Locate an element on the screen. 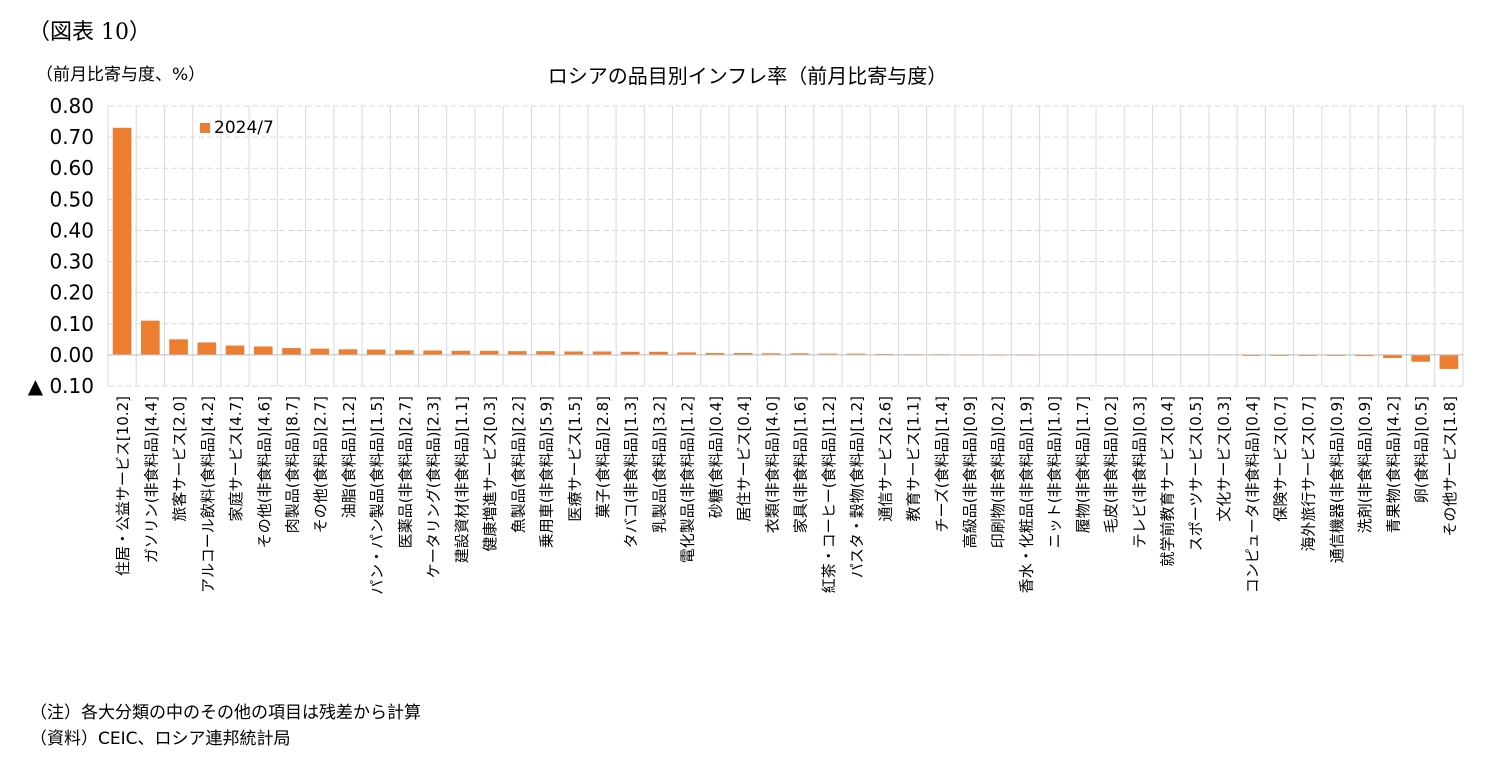 Image resolution: width=1495 pixels, height=774 pixels. x-tick-label: スポーツサービス[0.5] is located at coordinates (1196, 473).